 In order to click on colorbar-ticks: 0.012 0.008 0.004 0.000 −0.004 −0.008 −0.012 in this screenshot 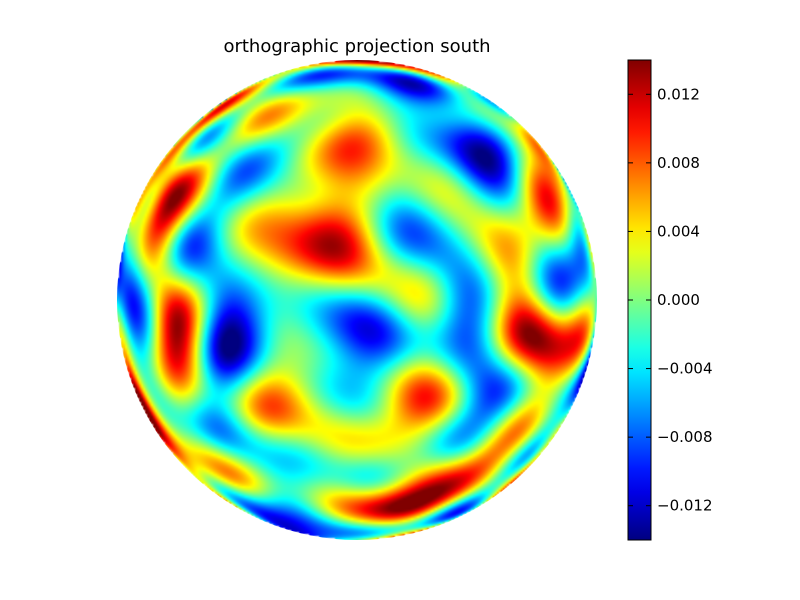, I will do `click(670, 300)`.